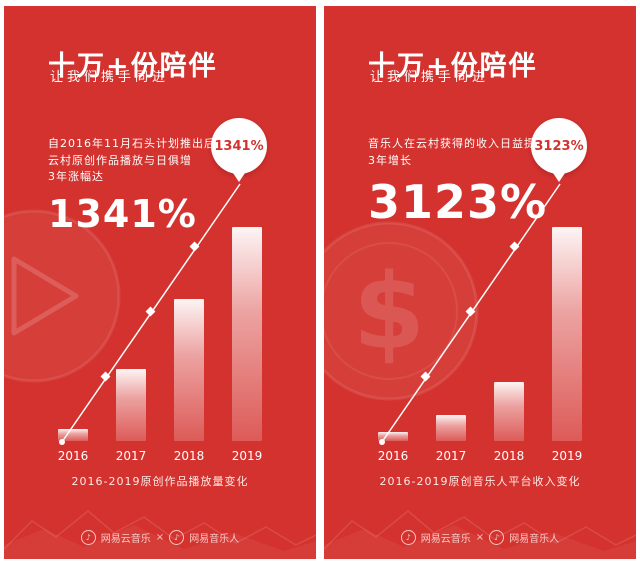 The width and height of the screenshot is (640, 567). What do you see at coordinates (122, 213) in the screenshot?
I see `growth-percentage: 1341%` at bounding box center [122, 213].